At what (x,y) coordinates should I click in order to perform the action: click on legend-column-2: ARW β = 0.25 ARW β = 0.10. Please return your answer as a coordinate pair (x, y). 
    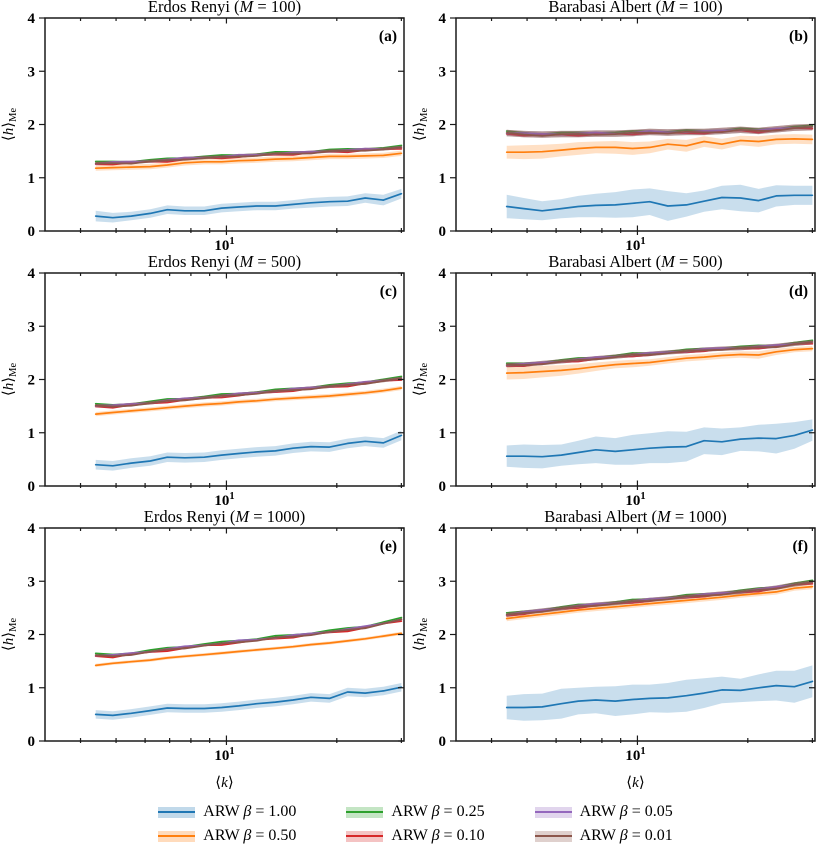
    Looking at the image, I should click on (415, 823).